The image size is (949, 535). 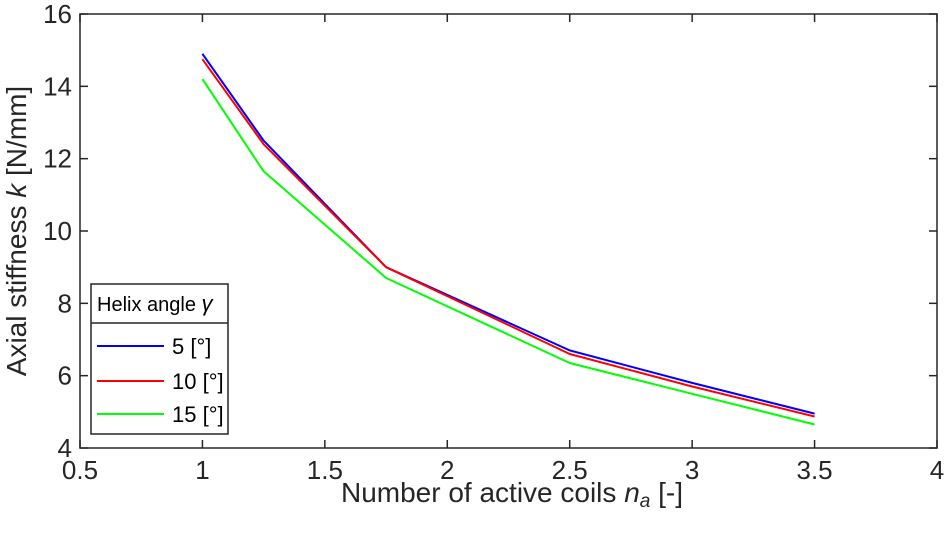 I want to click on legend: Helix angle γ 5 [°] 10 [°] 15 [°], so click(x=159, y=359).